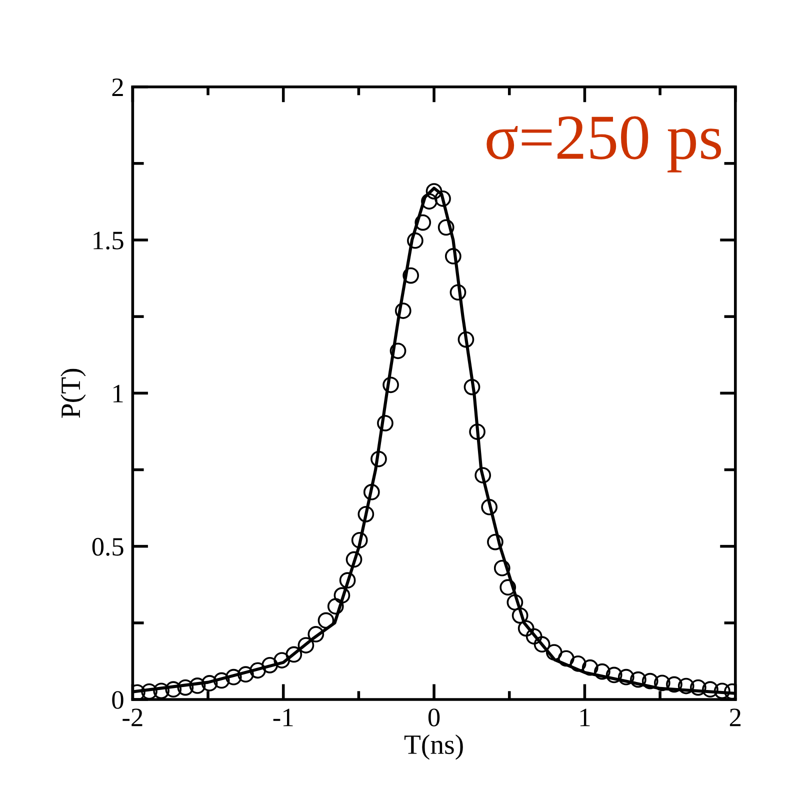 The image size is (809, 804). I want to click on x-tick-label: -1, so click(283, 717).